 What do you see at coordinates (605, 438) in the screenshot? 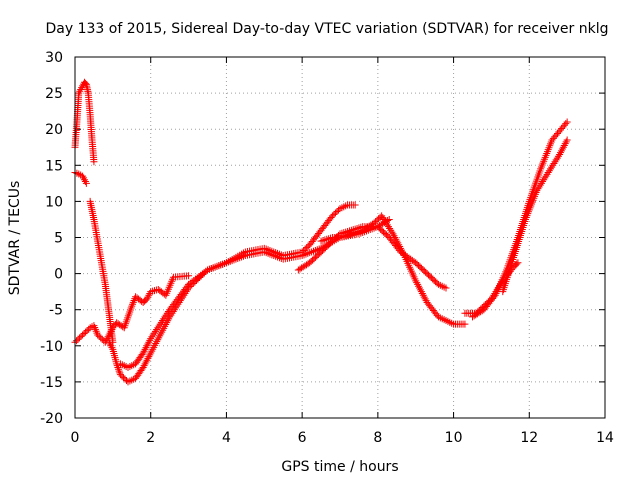
I see `x-tick-label: 14` at bounding box center [605, 438].